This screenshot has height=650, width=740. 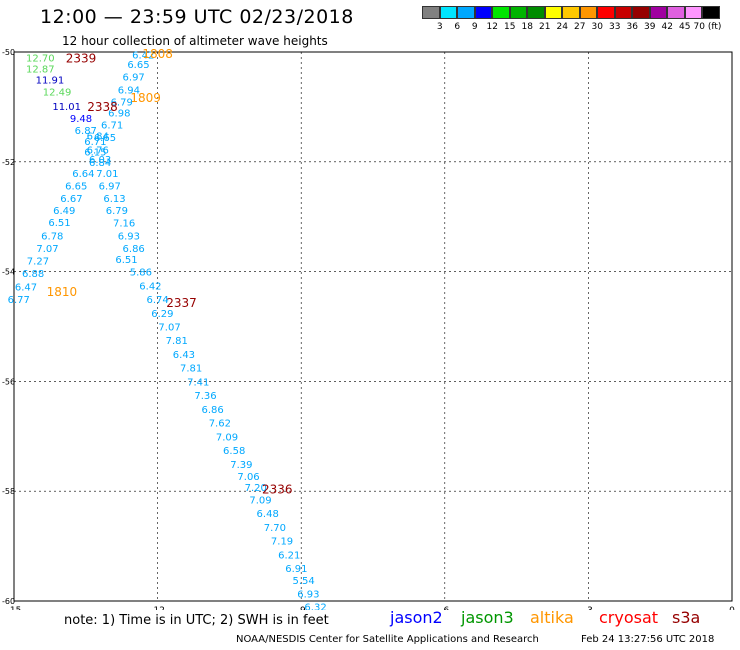 I want to click on pass-time-label: 2337, so click(x=181, y=303).